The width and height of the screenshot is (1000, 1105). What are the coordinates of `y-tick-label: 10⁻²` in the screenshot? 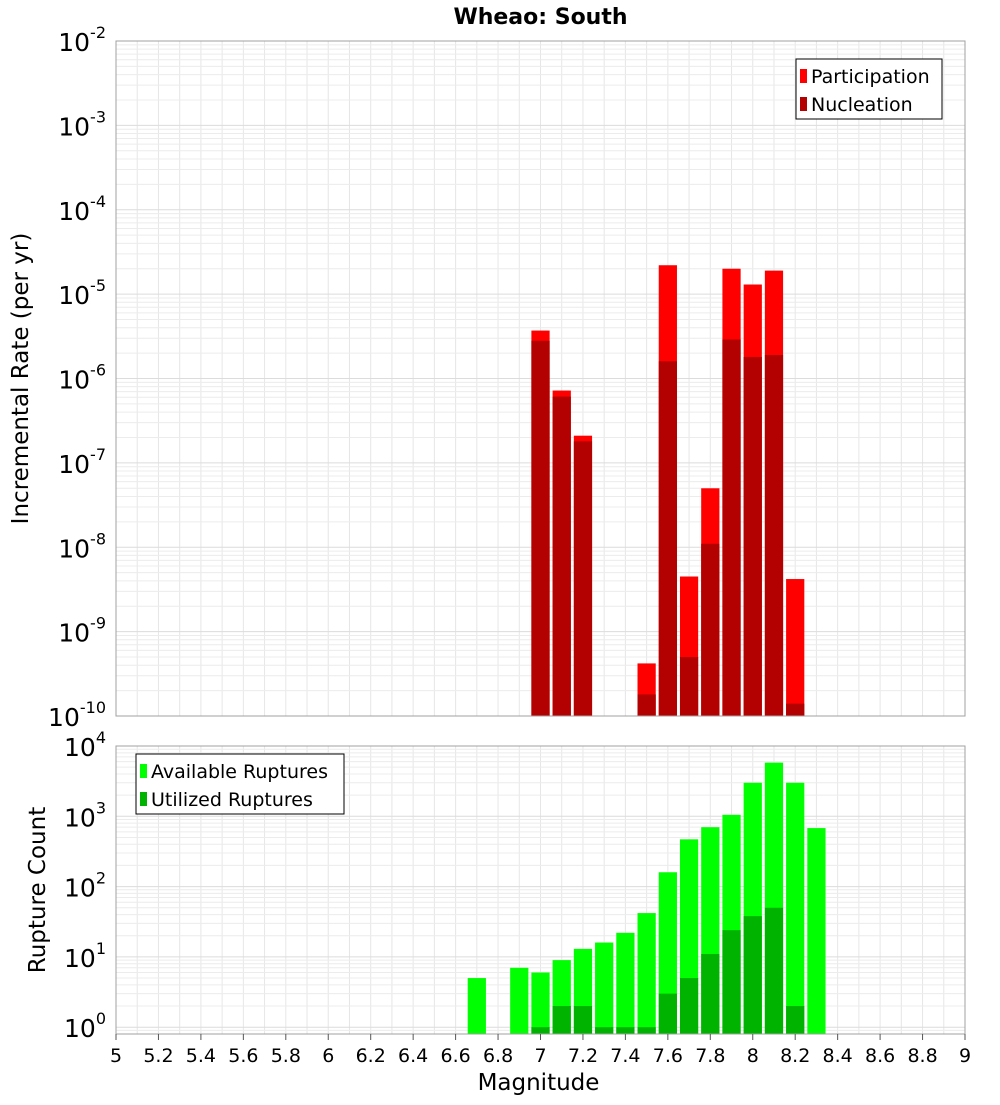 It's located at (82, 40).